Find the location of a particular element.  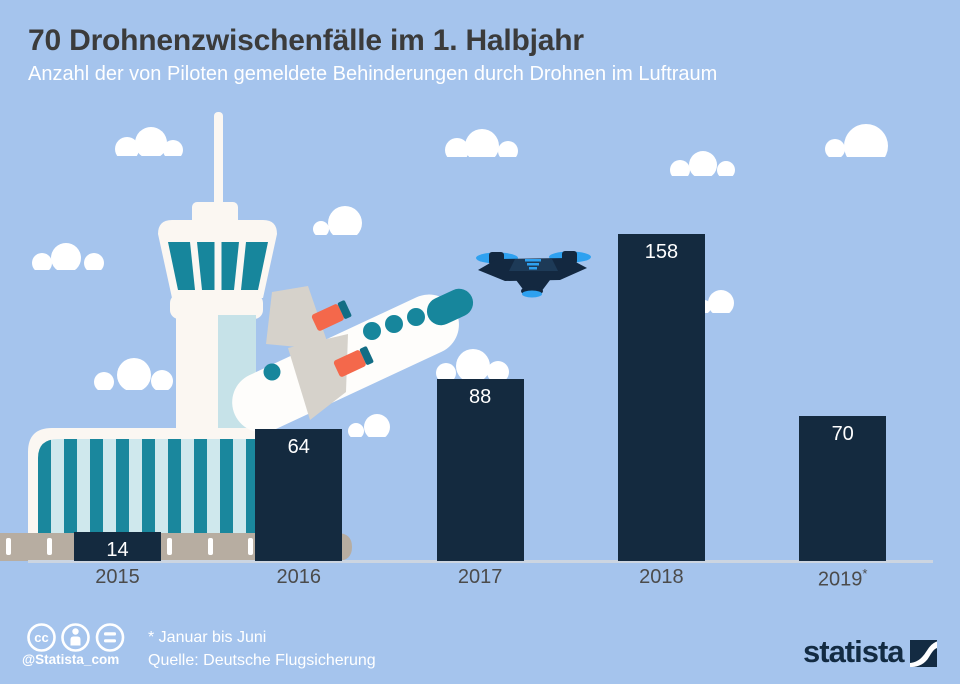

x-axis-label: 2018 is located at coordinates (661, 577).